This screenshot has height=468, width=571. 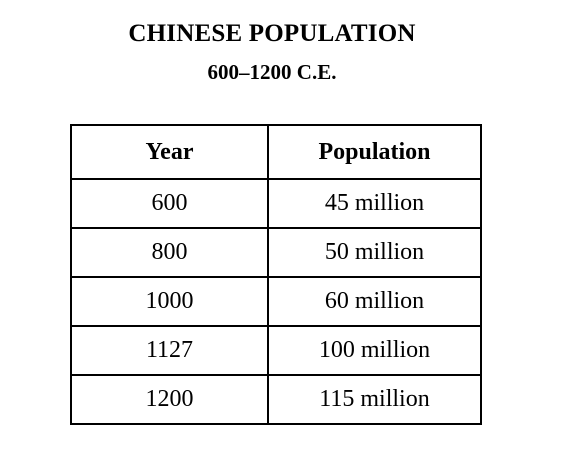 I want to click on table-row: 1200 115 million, so click(x=276, y=399).